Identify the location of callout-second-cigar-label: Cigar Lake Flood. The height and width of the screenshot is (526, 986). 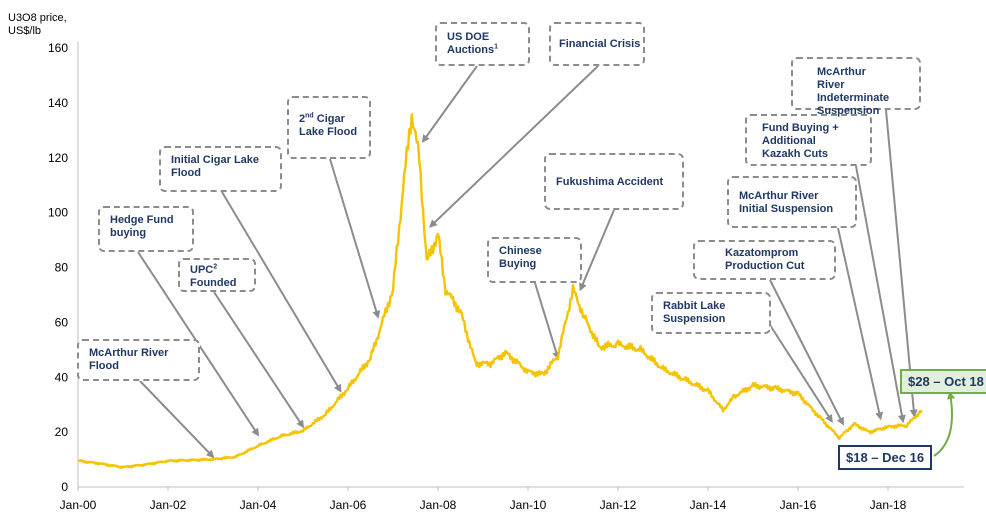
(328, 125).